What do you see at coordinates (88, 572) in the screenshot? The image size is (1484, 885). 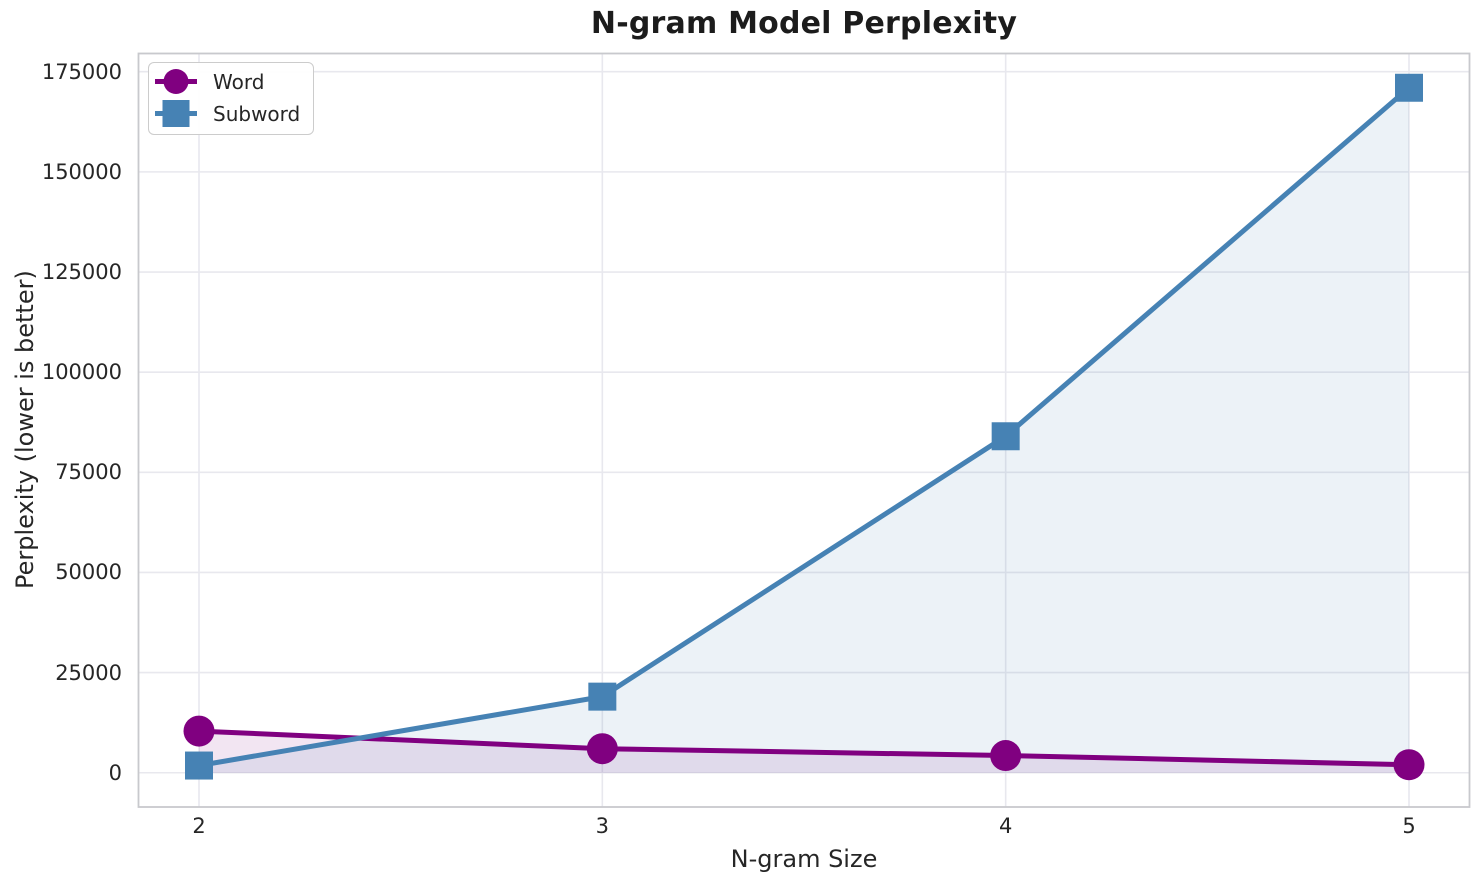 I see `y-tick-label: 50000` at bounding box center [88, 572].